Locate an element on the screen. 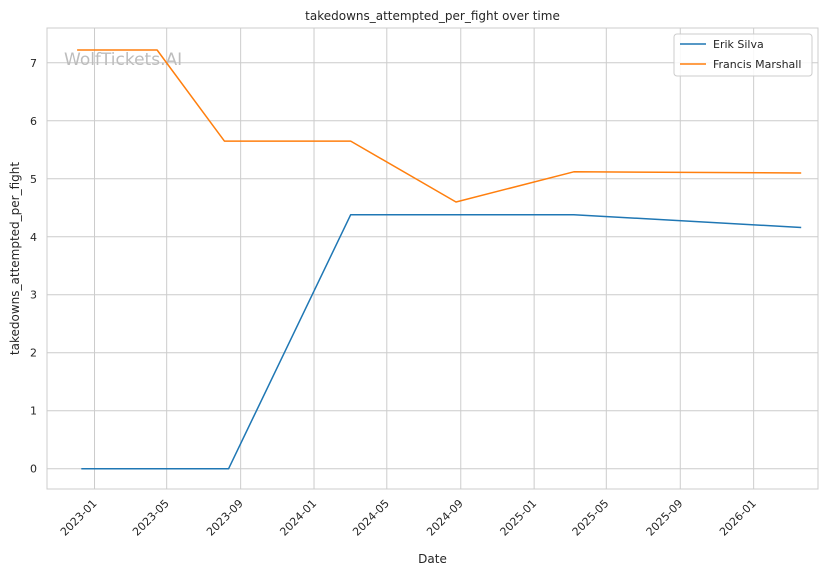  legend: Erik Silva Francis Marshall is located at coordinates (743, 55).